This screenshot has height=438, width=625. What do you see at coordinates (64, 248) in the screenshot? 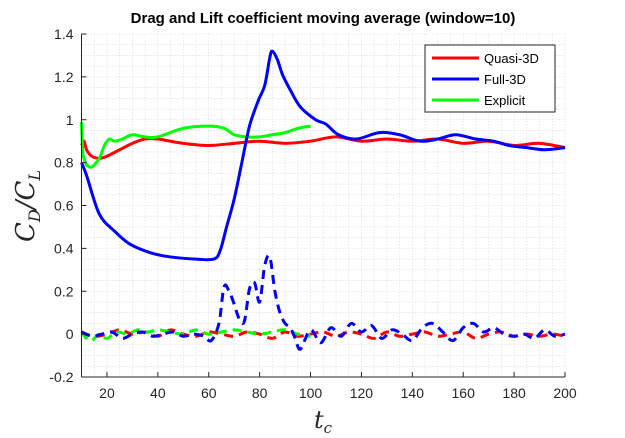
I see `y-tick-label: 0.4` at bounding box center [64, 248].